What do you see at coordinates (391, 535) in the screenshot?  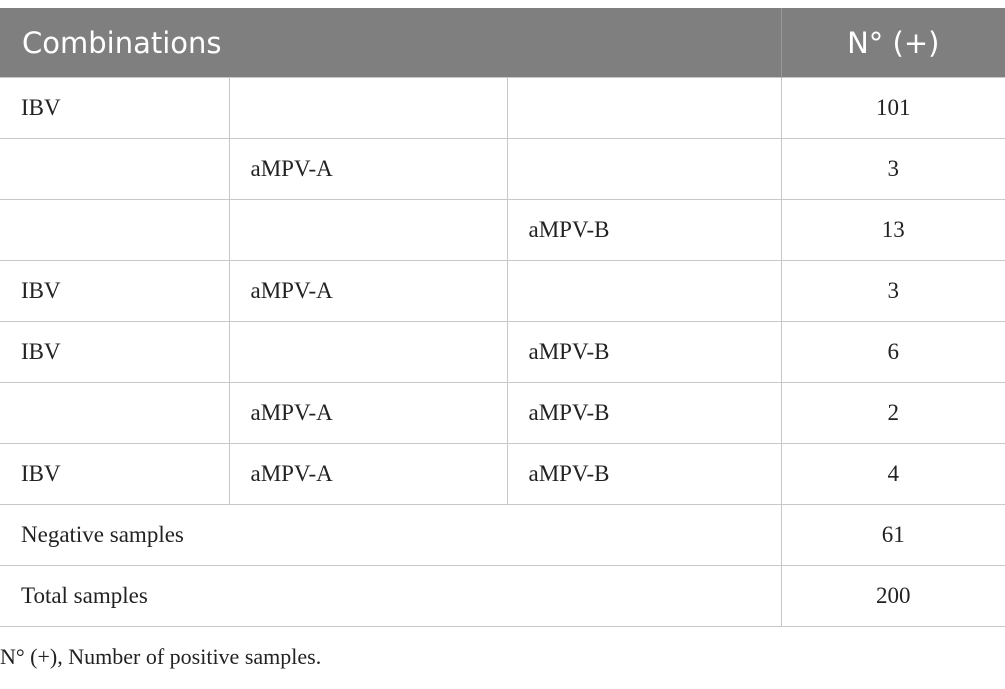 I see `table-cell: Negative samples` at bounding box center [391, 535].